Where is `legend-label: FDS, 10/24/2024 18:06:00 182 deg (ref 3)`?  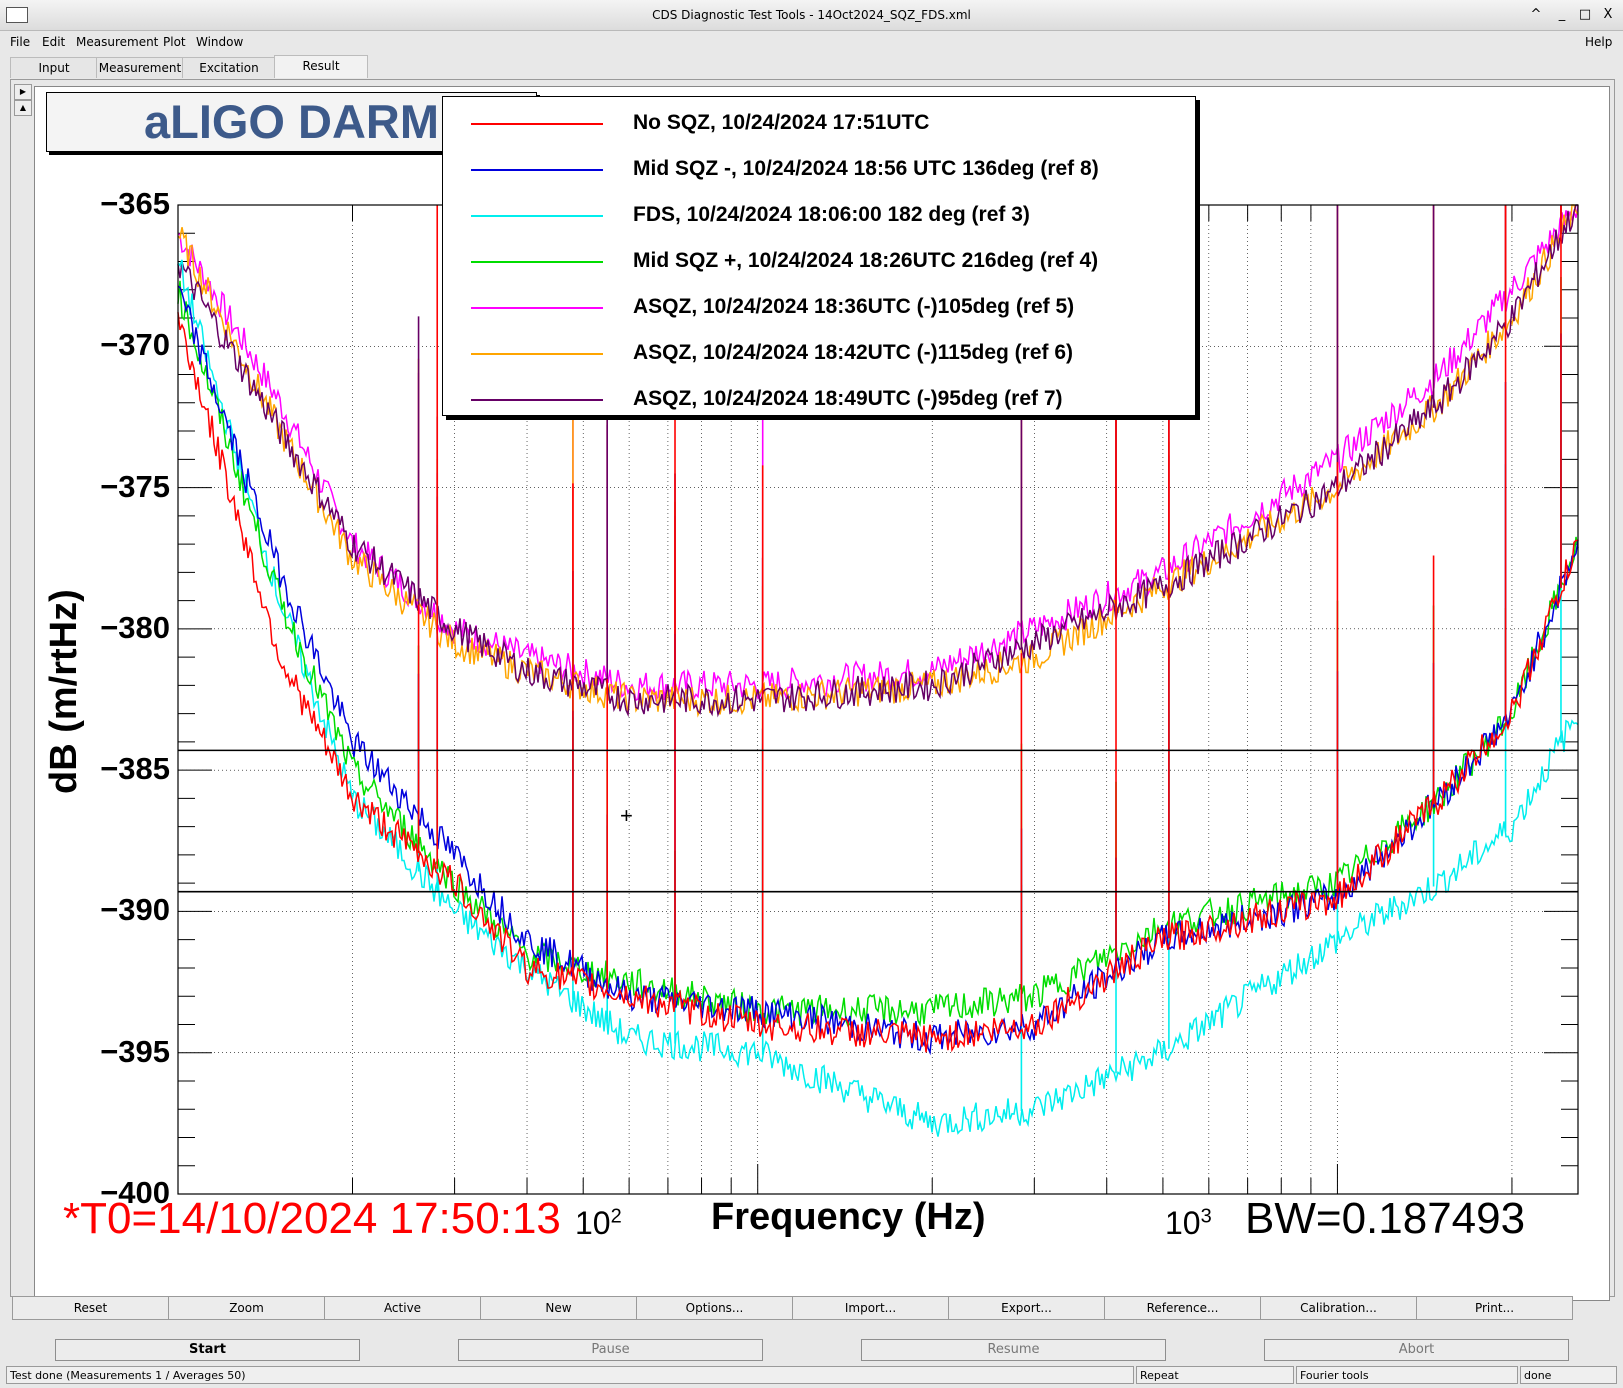
legend-label: FDS, 10/24/2024 18:06:00 182 deg (ref 3) is located at coordinates (831, 214).